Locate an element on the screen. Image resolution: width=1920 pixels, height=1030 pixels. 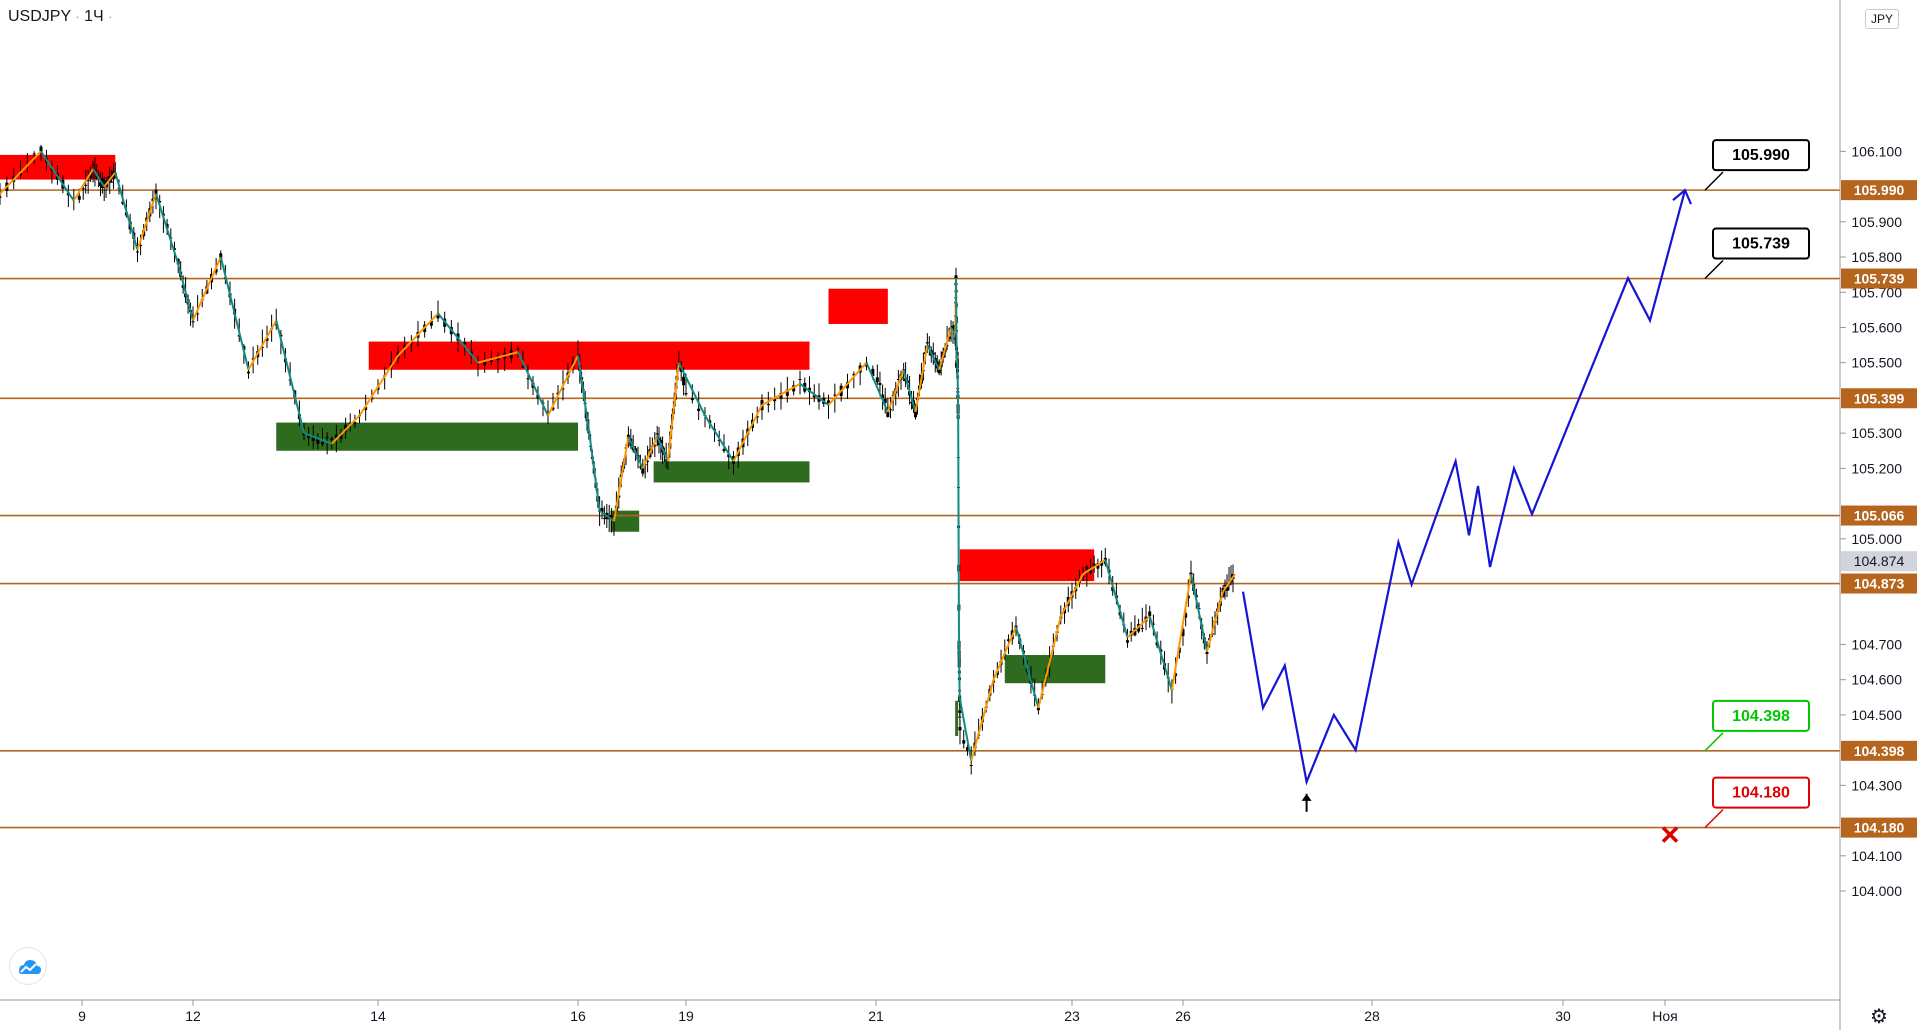
level-badge-label: 104.873 is located at coordinates (1879, 584).